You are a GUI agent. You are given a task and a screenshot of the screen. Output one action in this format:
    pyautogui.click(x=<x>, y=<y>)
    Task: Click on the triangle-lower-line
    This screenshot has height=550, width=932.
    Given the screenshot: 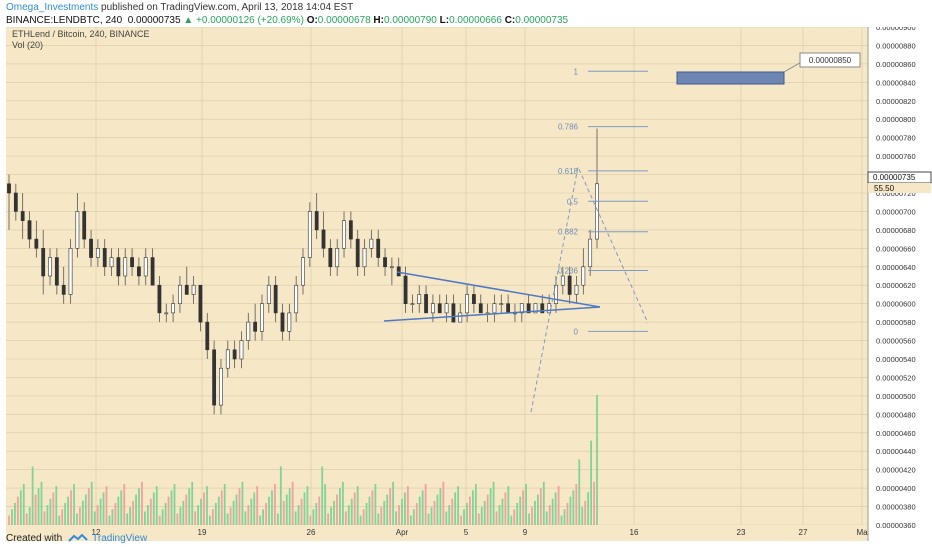 What is the action you would take?
    pyautogui.click(x=492, y=314)
    